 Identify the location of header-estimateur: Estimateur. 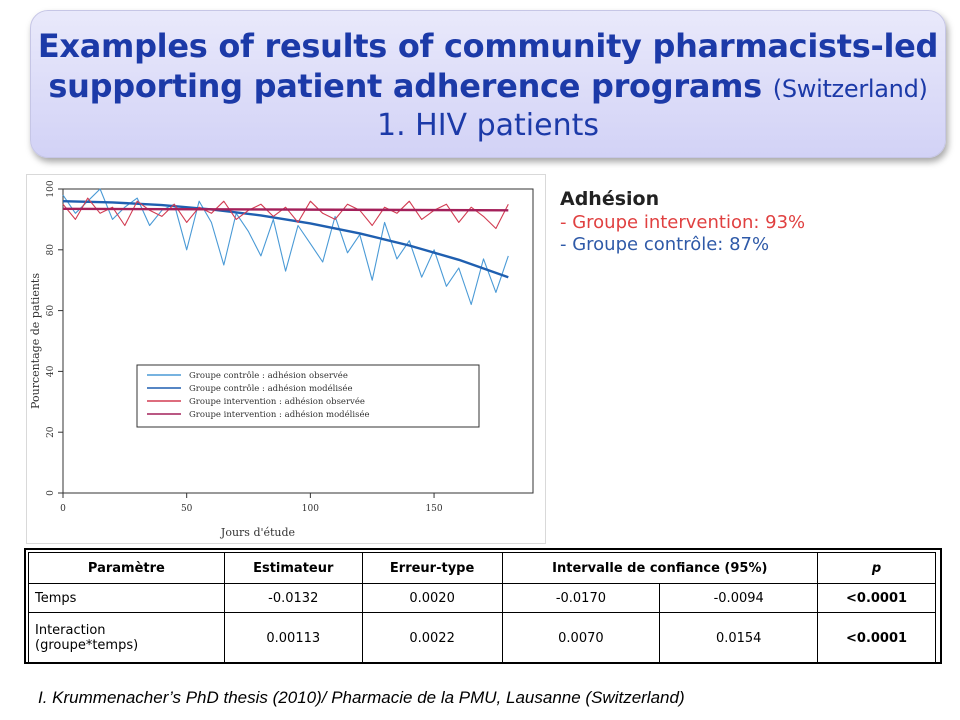
(293, 568).